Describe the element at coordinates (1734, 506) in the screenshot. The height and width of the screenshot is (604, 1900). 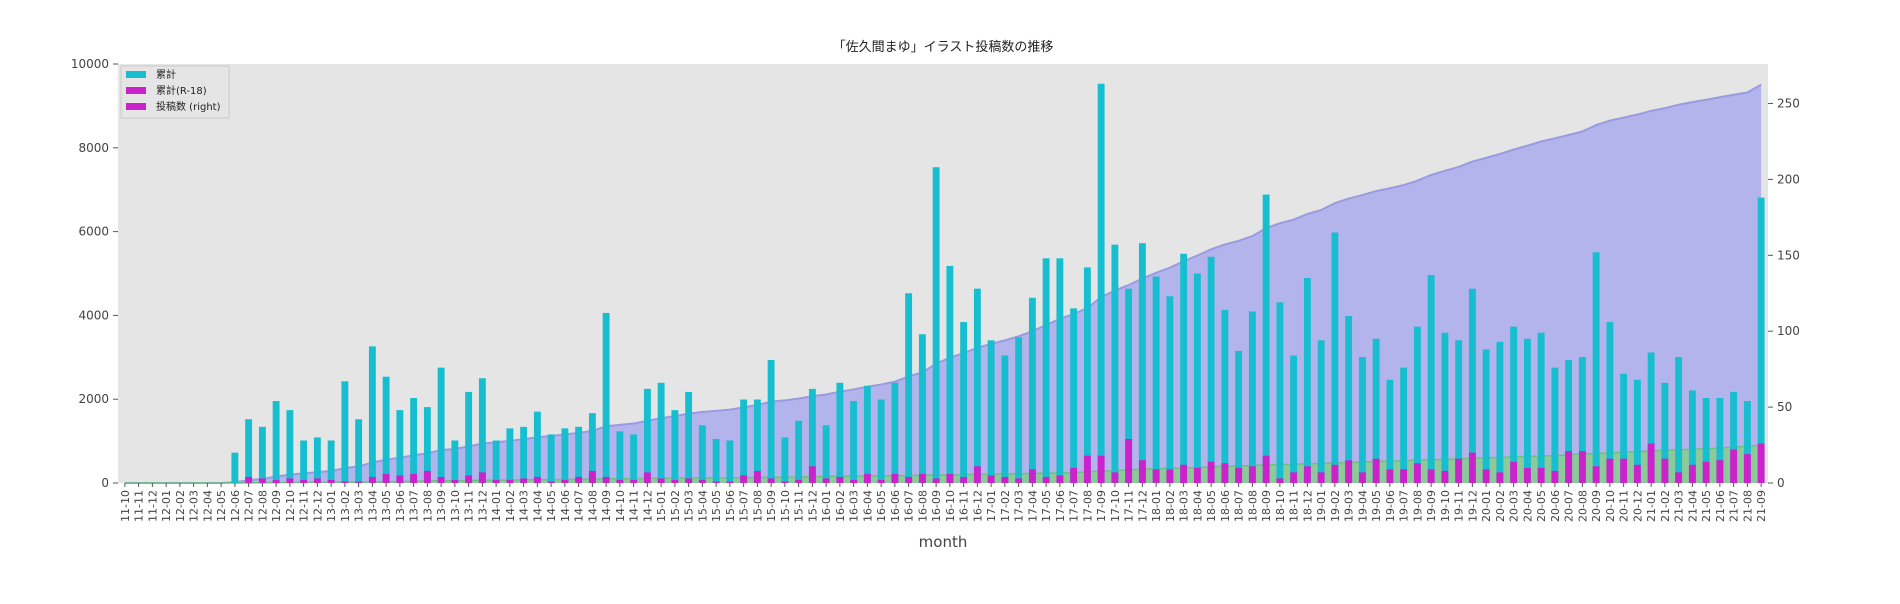
I see `x-tick-label: 21-07` at that location.